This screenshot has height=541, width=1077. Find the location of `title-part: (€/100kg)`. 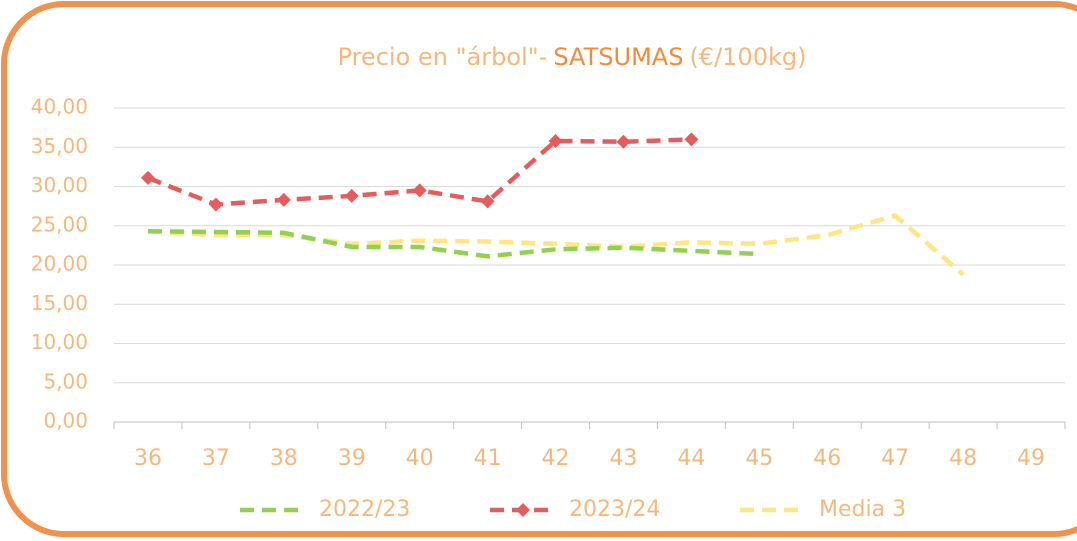

title-part: (€/100kg) is located at coordinates (747, 57).